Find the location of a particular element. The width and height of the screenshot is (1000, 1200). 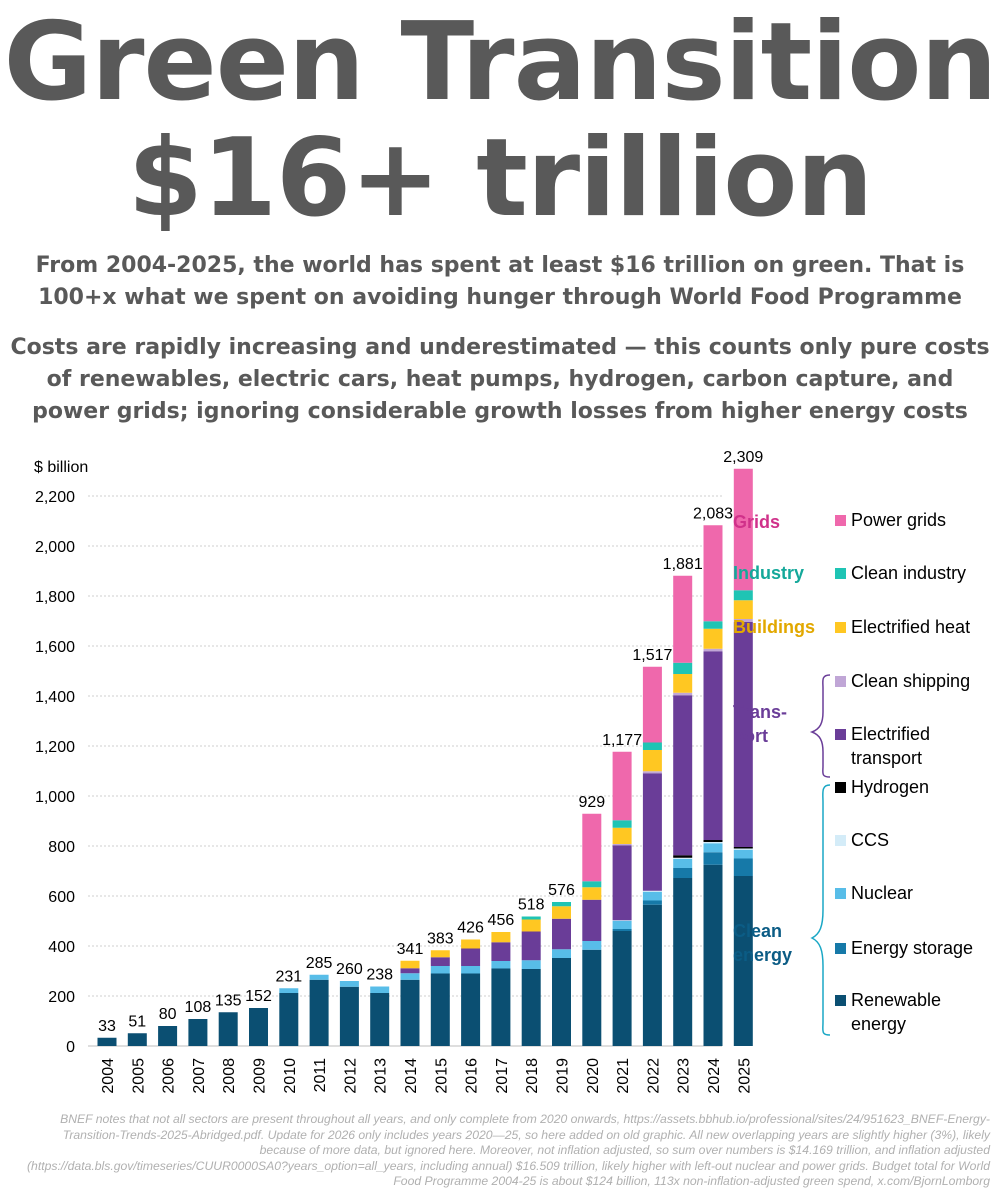

x-tick-label: 2018 is located at coordinates (532, 1076).